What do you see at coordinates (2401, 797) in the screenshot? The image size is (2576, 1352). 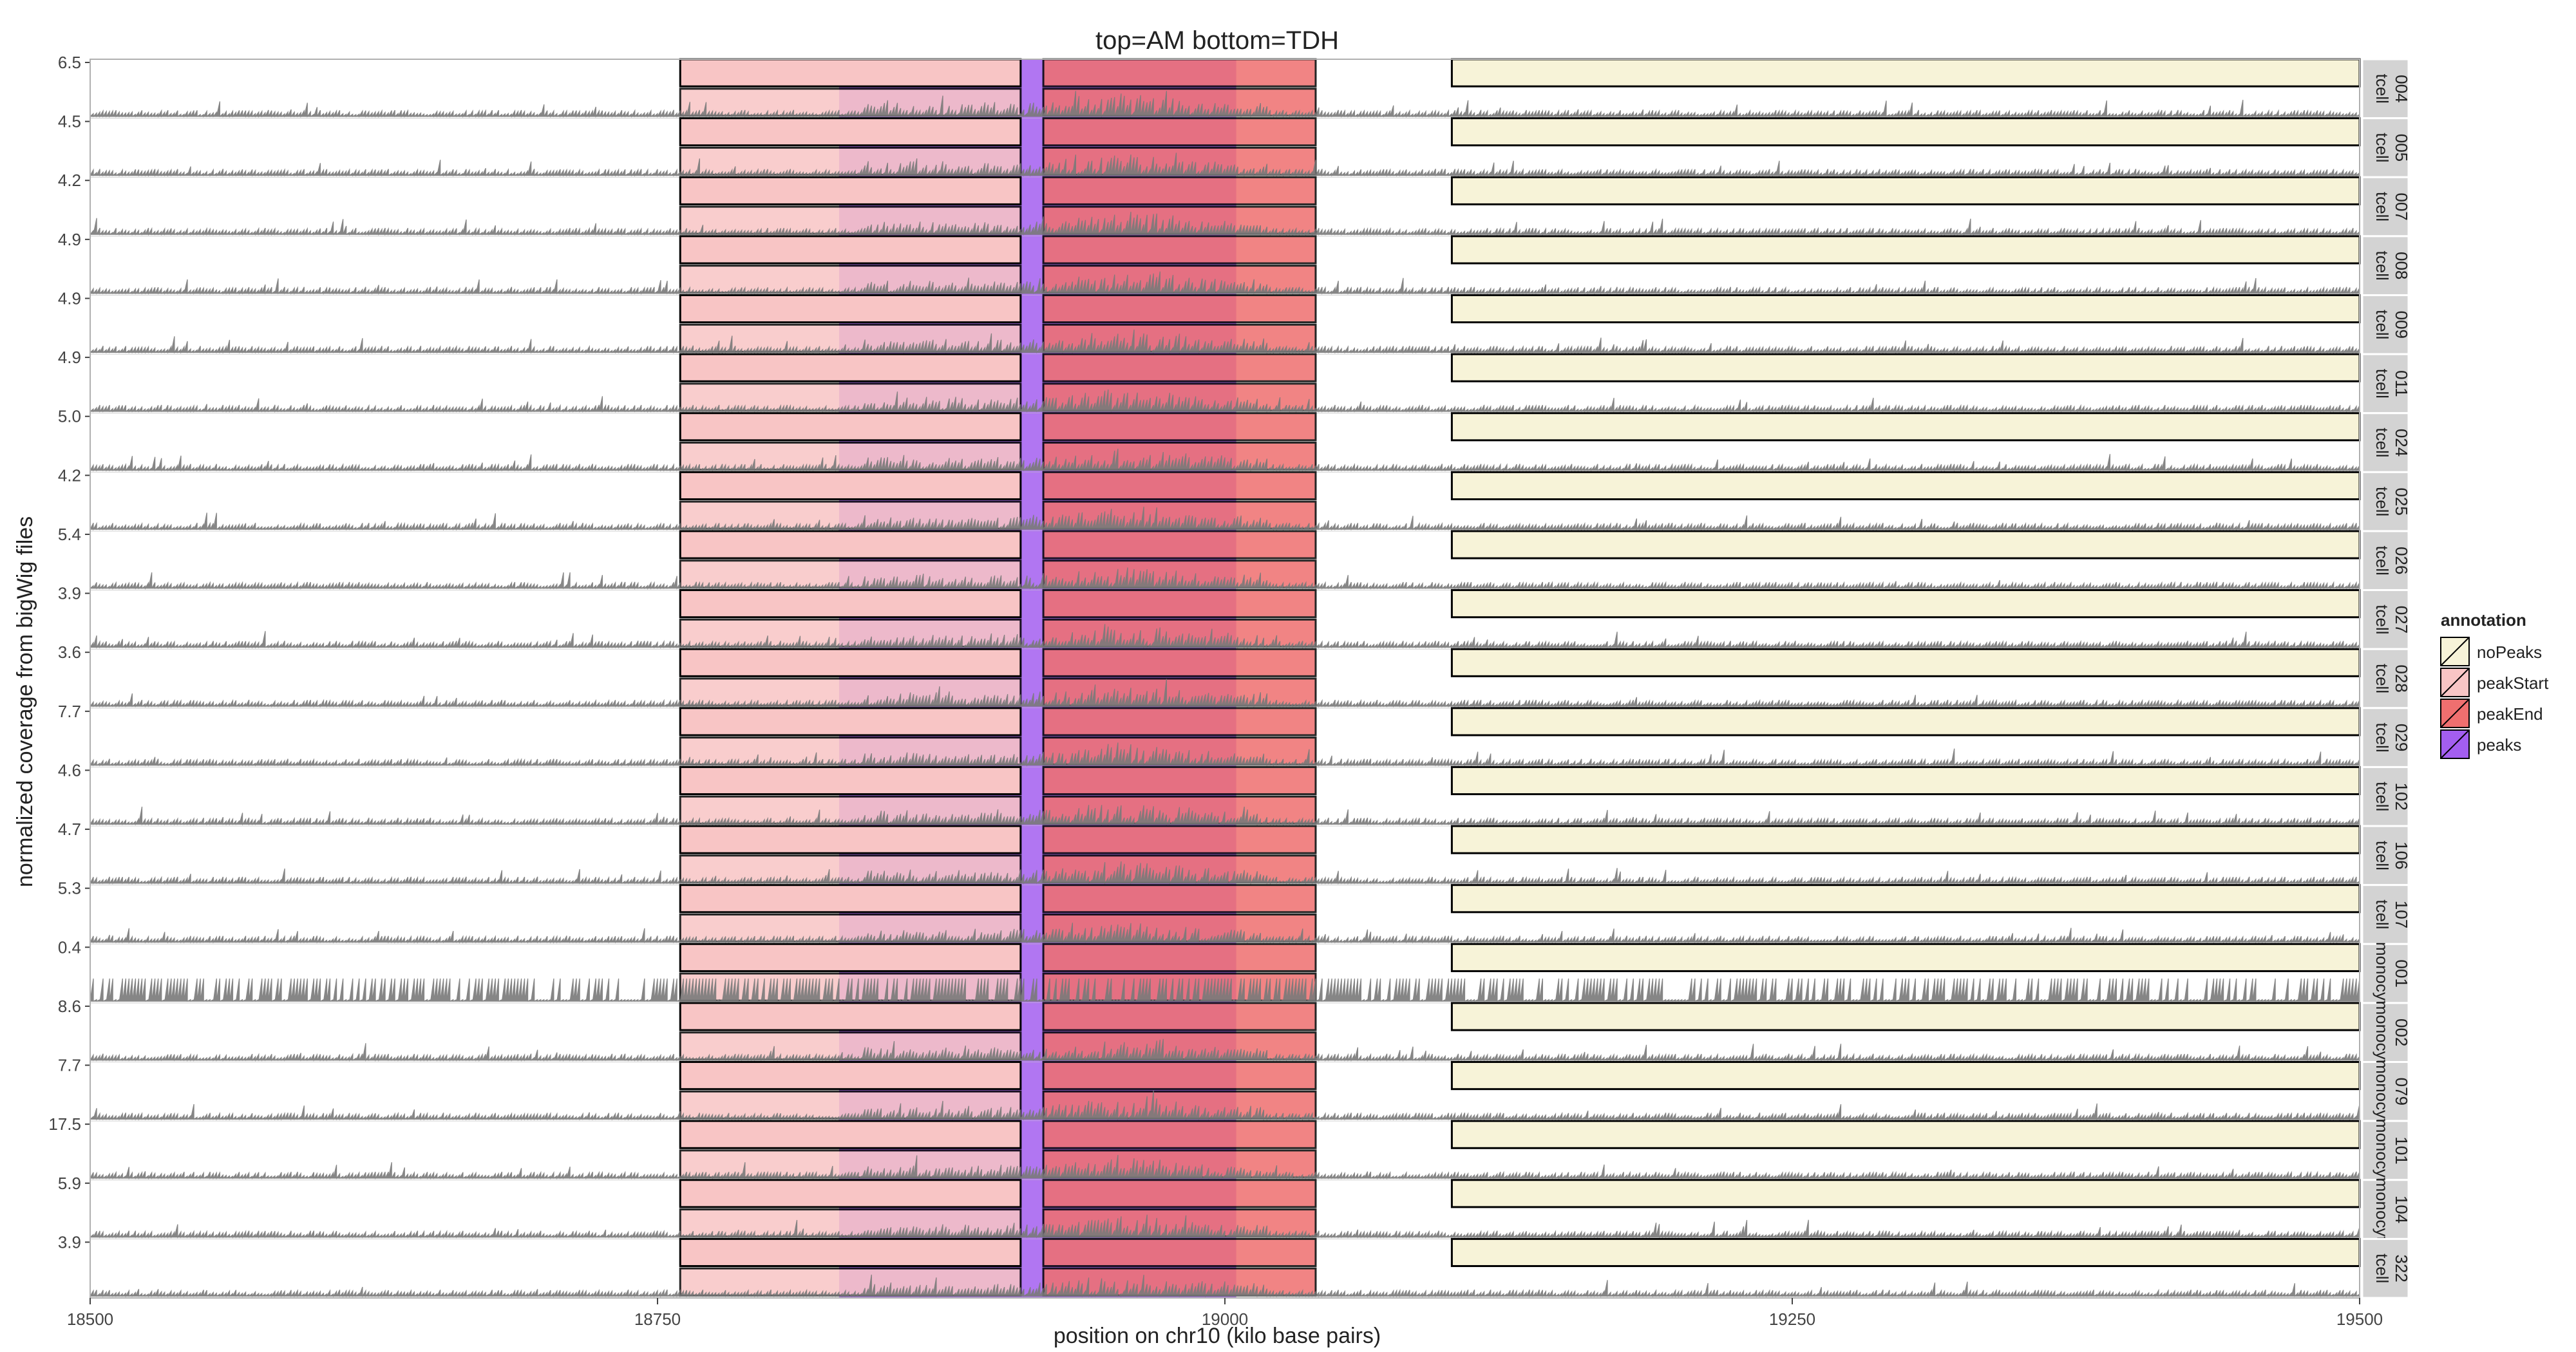 I see `strip-sample-label: 102` at bounding box center [2401, 797].